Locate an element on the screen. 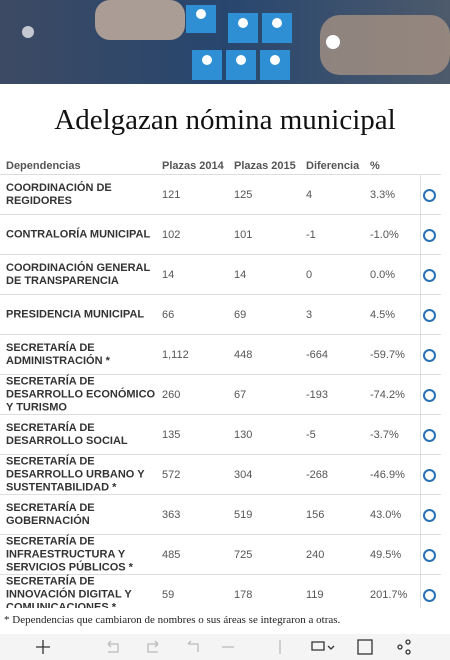  cell: 201.7% is located at coordinates (389, 595).